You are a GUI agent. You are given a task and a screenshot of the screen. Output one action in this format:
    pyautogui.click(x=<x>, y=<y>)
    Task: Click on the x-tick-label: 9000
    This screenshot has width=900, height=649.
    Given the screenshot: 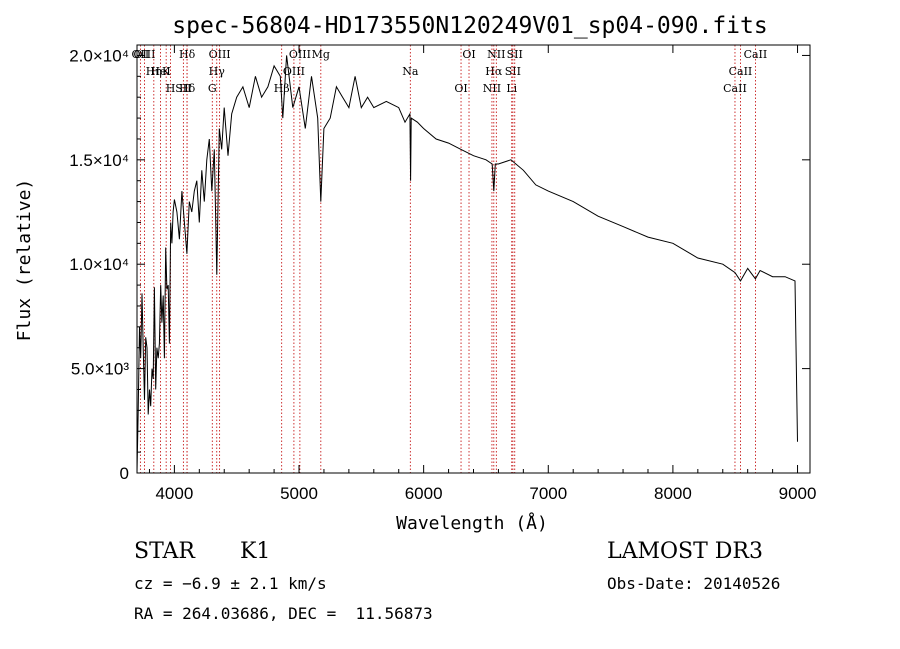 What is the action you would take?
    pyautogui.click(x=798, y=493)
    